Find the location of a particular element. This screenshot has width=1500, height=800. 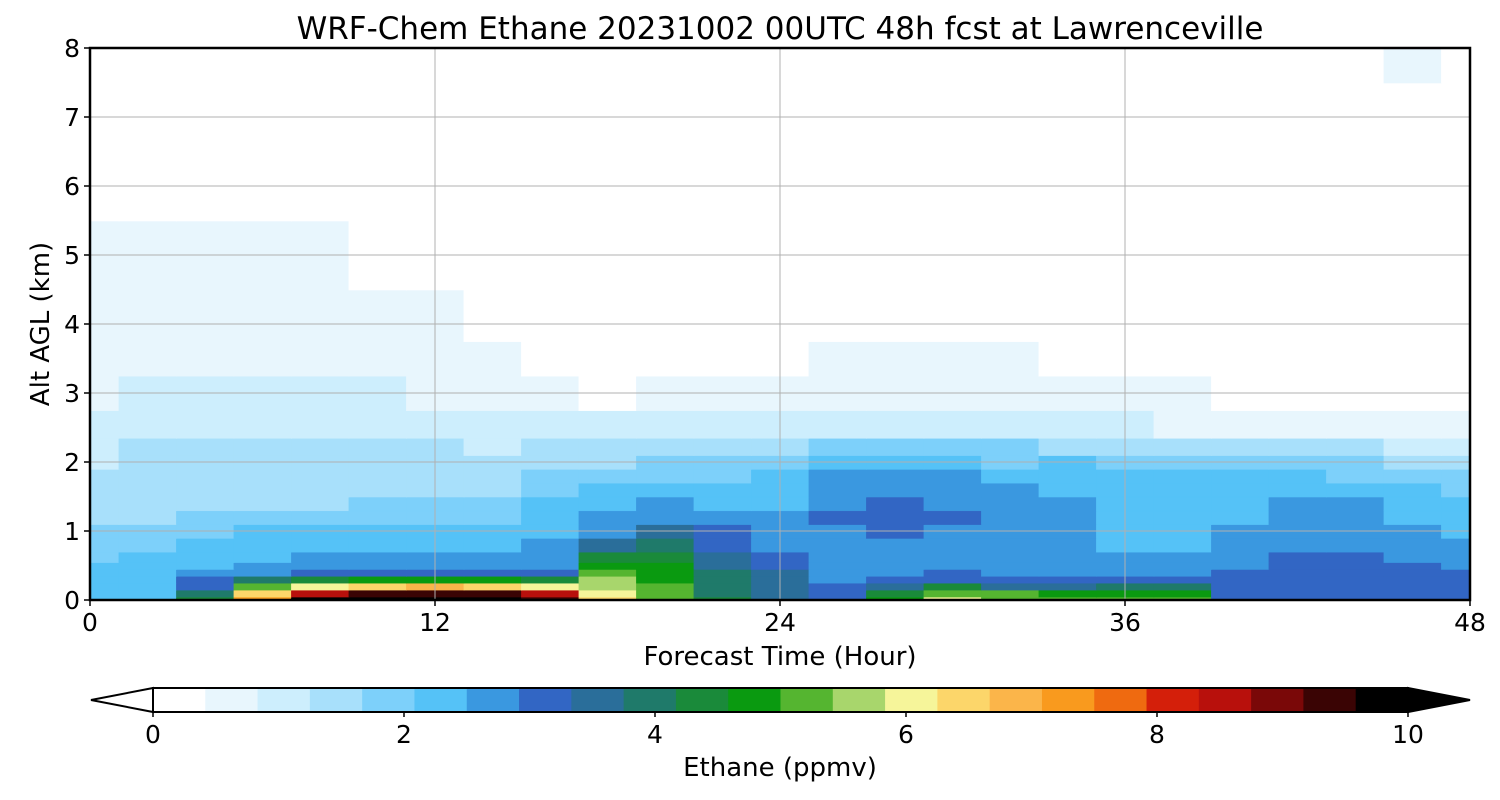

x-axis-label: Forecast Time (Hour) is located at coordinates (779, 657).